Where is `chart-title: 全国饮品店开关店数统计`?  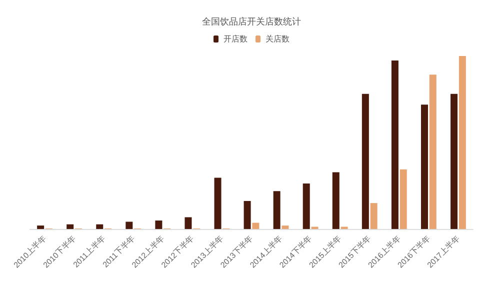
chart-title: 全国饮品店开关店数统计 is located at coordinates (251, 21).